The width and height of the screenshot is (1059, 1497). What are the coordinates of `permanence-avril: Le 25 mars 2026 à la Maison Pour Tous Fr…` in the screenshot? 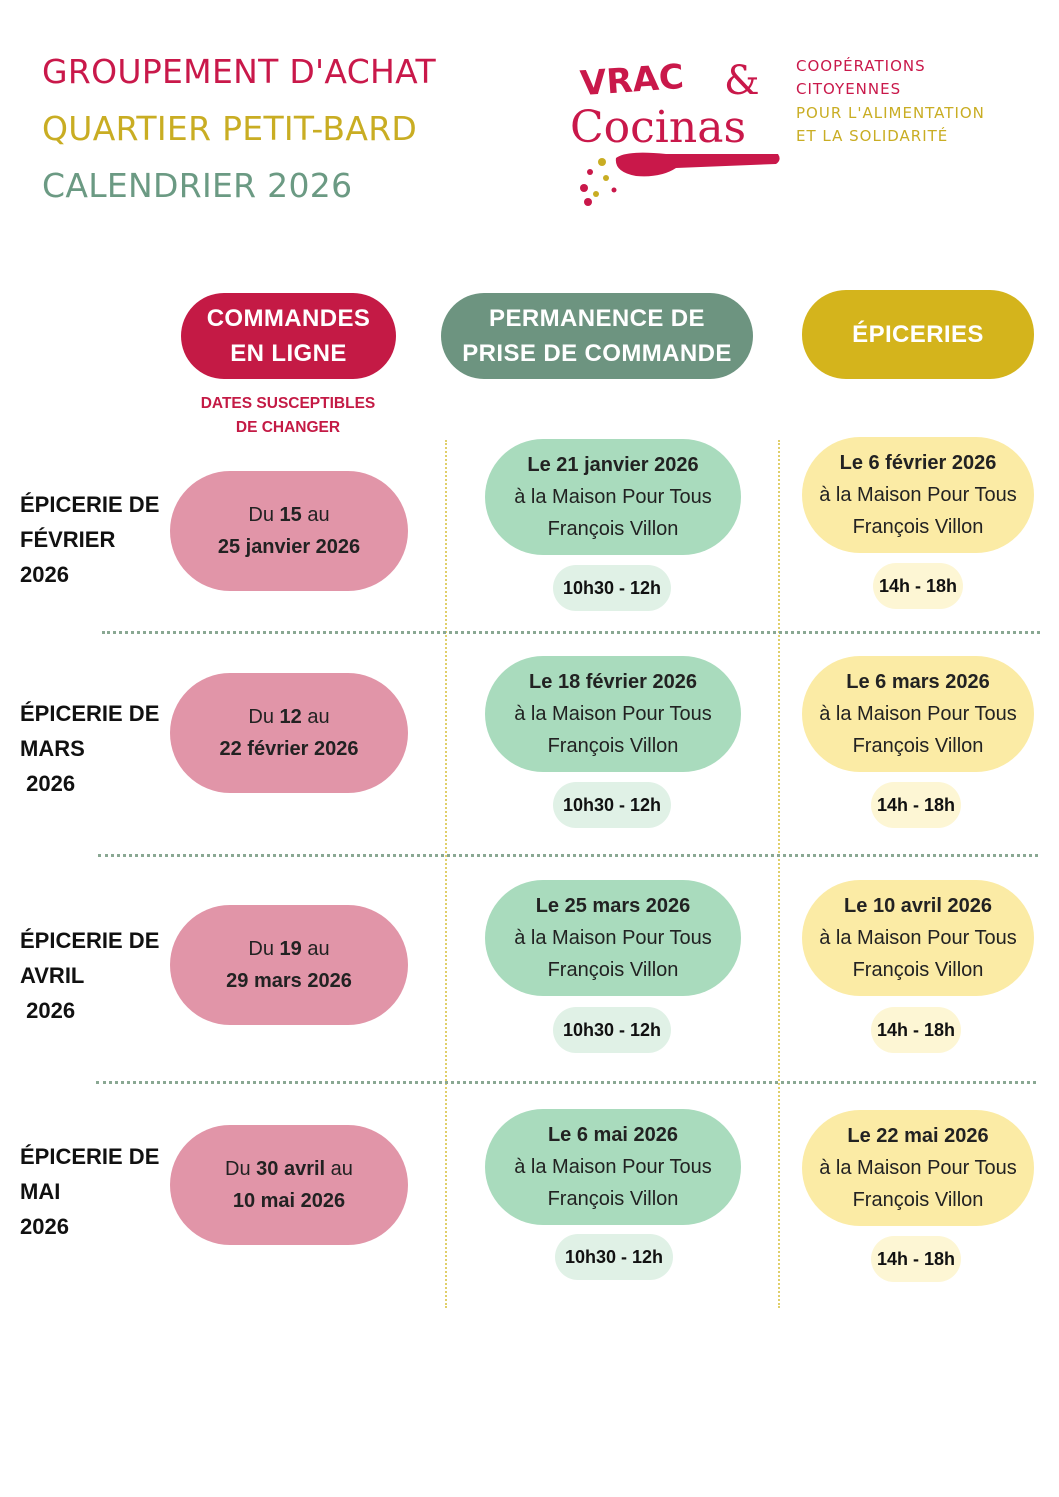 It's located at (613, 938).